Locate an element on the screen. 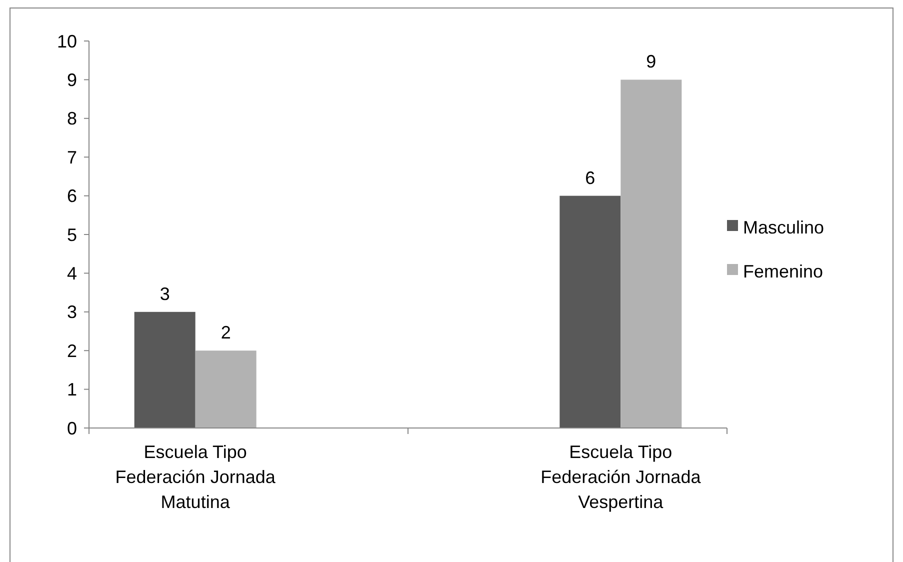 Image resolution: width=903 pixels, height=562 pixels. legend-label: Femenino is located at coordinates (783, 271).